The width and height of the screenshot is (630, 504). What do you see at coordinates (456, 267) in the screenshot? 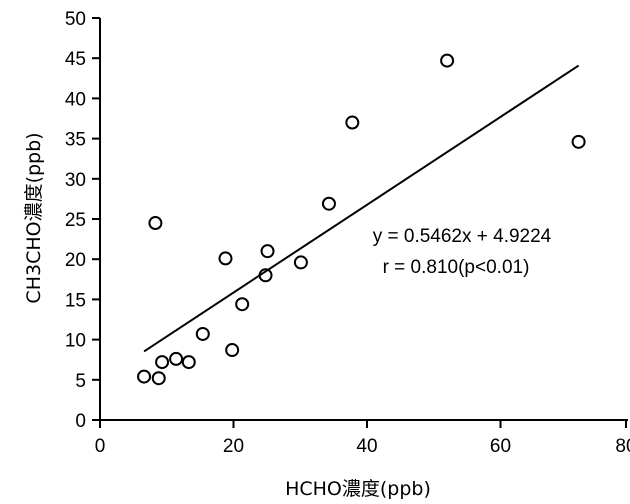
I see `correlation-text: r = 0.810(p<0.01)` at bounding box center [456, 267].